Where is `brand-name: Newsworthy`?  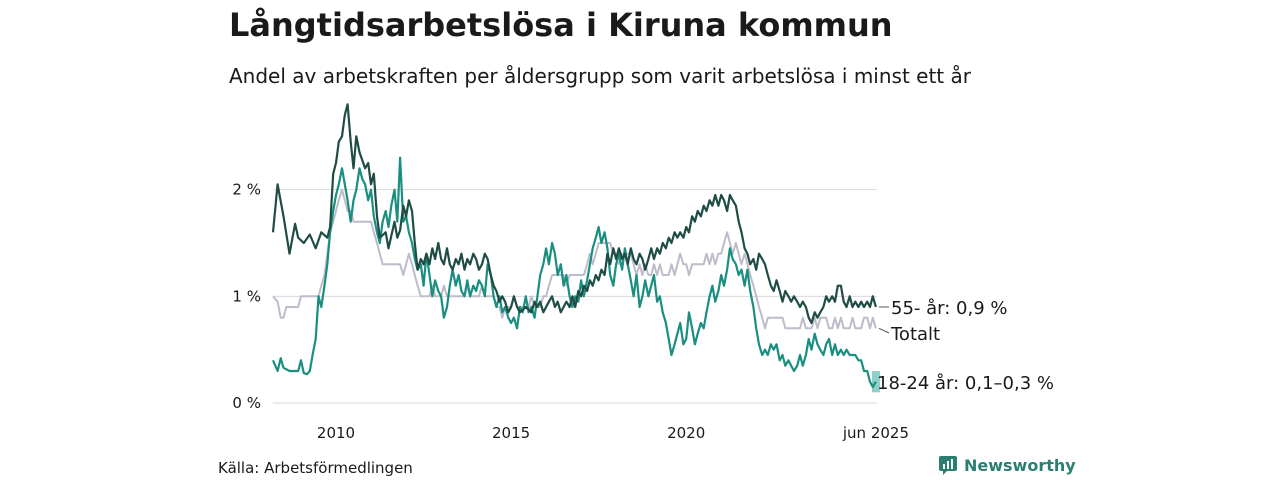 brand-name: Newsworthy is located at coordinates (1020, 465).